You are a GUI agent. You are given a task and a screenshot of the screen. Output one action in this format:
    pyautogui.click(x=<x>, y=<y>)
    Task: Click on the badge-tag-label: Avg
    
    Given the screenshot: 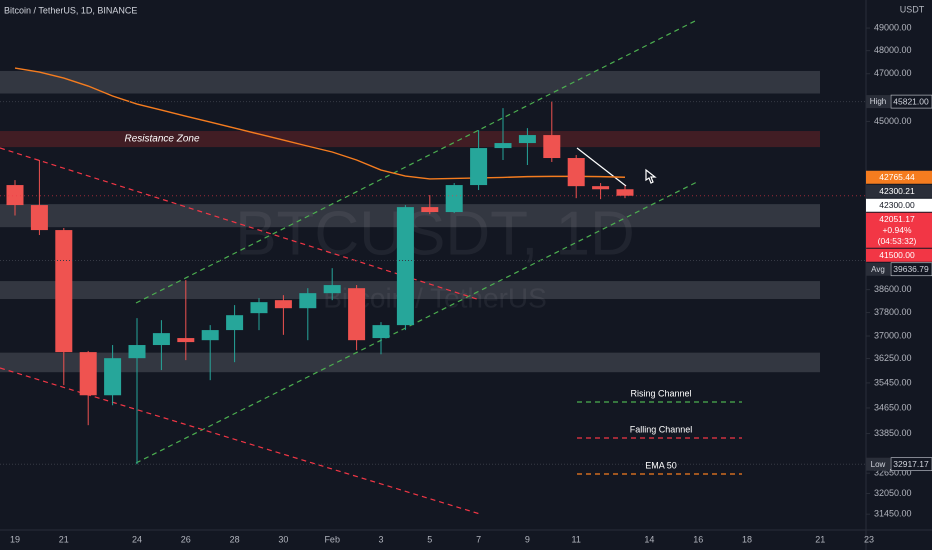 What is the action you would take?
    pyautogui.click(x=878, y=269)
    